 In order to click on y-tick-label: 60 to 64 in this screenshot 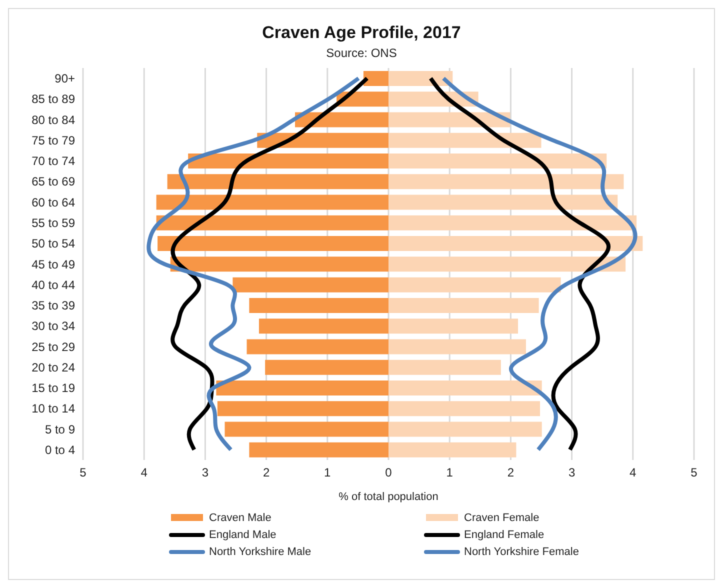, I will do `click(54, 202)`.